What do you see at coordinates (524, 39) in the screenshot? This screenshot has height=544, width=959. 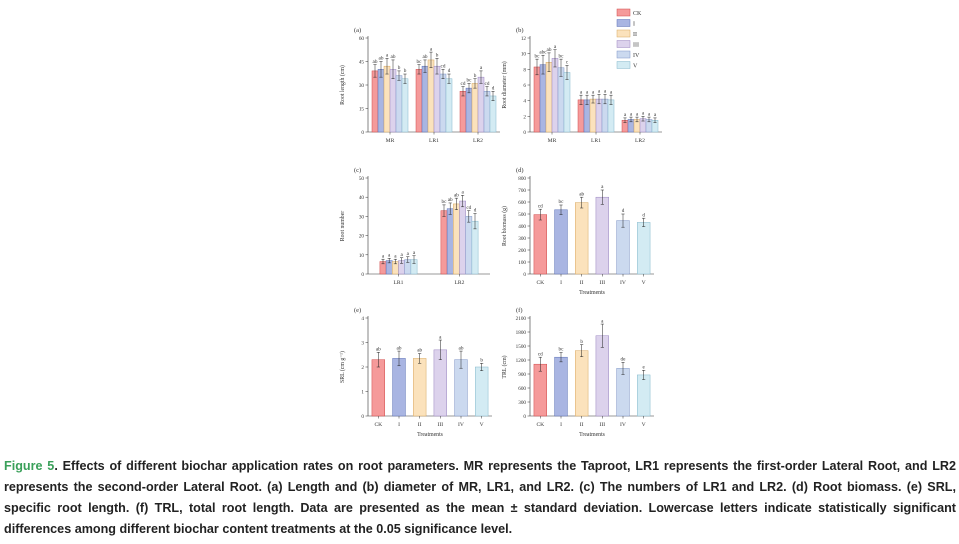 I see `y-tick-label: 12` at bounding box center [524, 39].